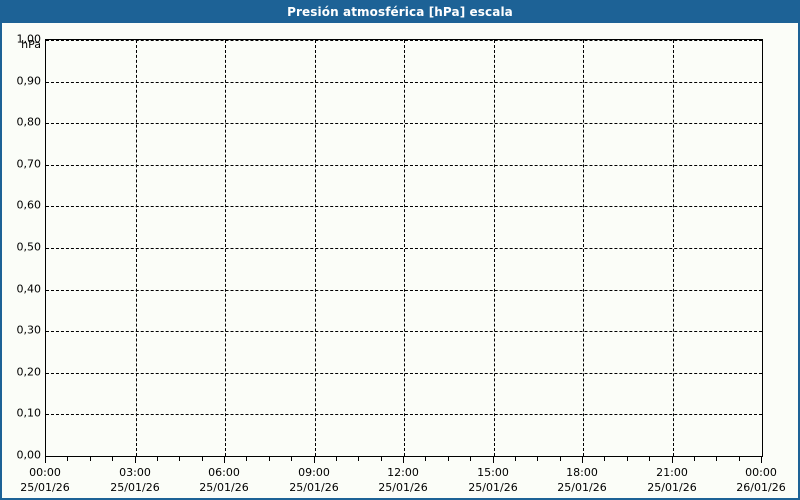  I want to click on y-axis-tick-label: 0,90, so click(29, 81).